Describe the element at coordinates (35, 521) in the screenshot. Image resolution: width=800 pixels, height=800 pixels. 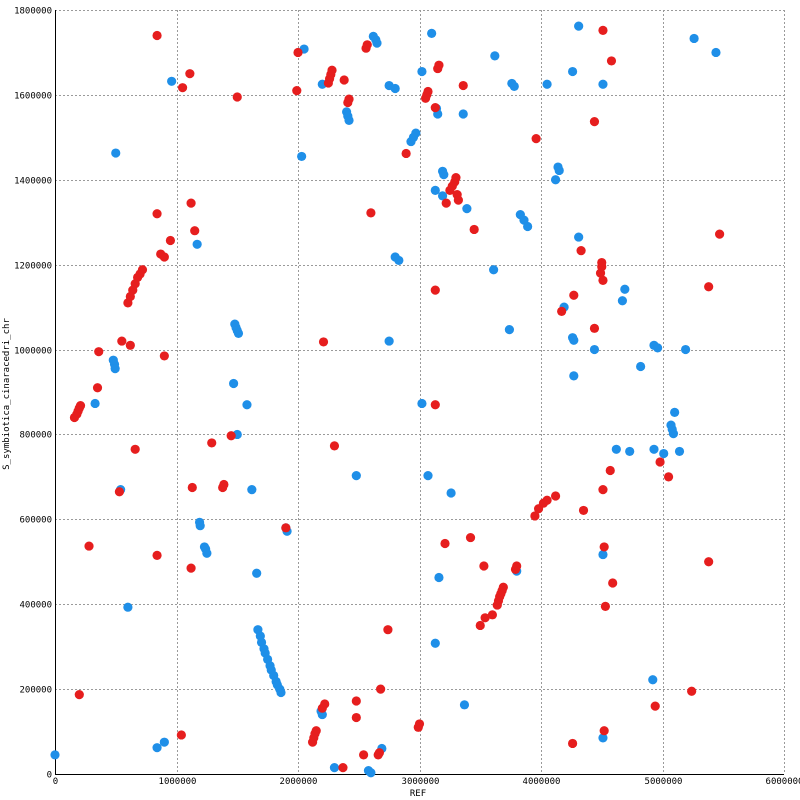
I see `y-tick-label: 600000` at that location.